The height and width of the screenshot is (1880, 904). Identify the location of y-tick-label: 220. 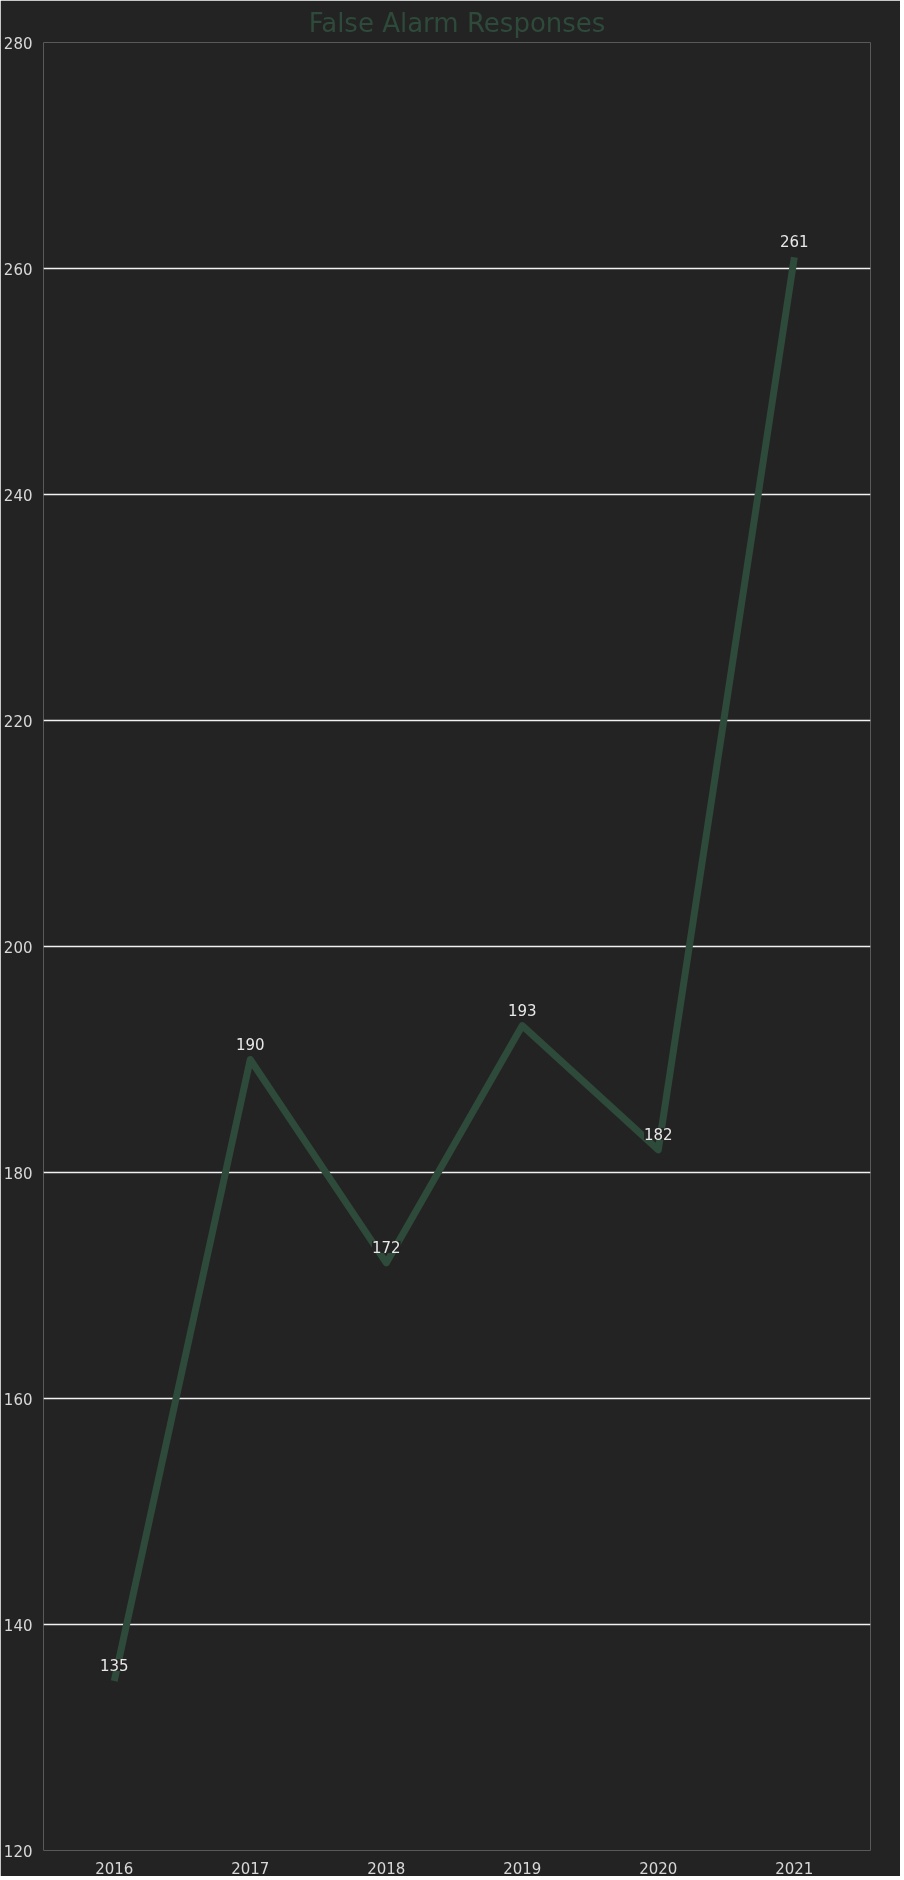
(18, 721).